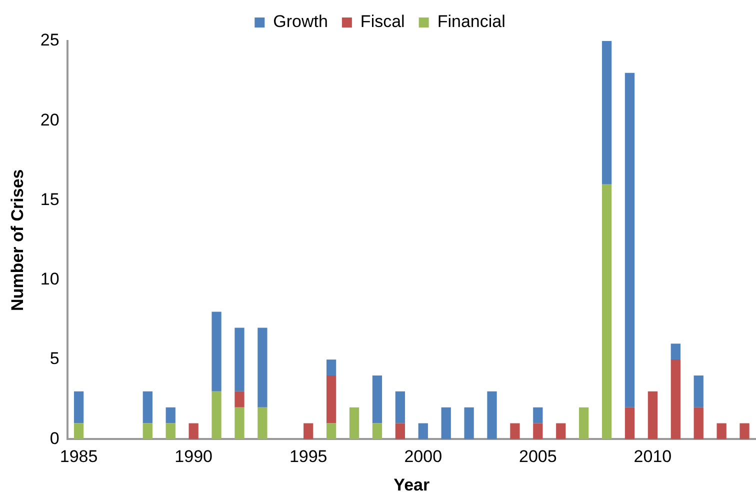 Image resolution: width=756 pixels, height=496 pixels. Describe the element at coordinates (50, 199) in the screenshot. I see `y-tick-label: 15` at that location.